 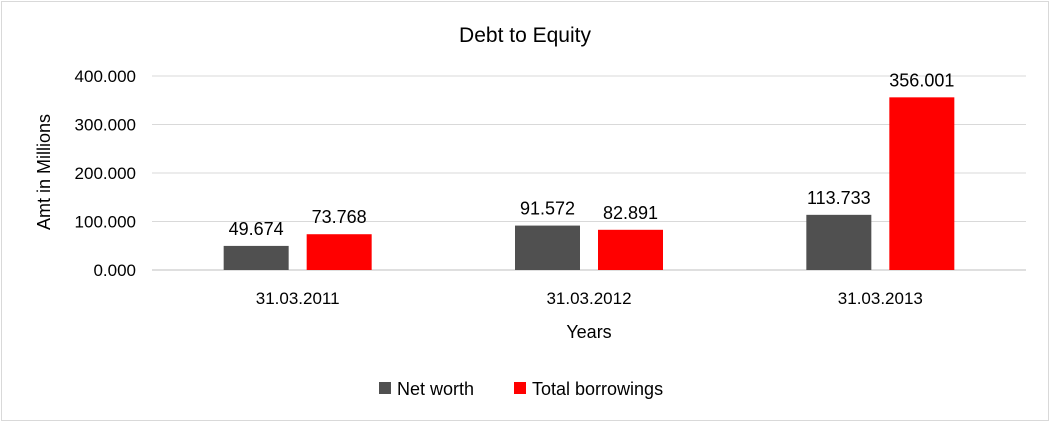 What do you see at coordinates (298, 298) in the screenshot?
I see `x-tick-label: 31.03.2011` at bounding box center [298, 298].